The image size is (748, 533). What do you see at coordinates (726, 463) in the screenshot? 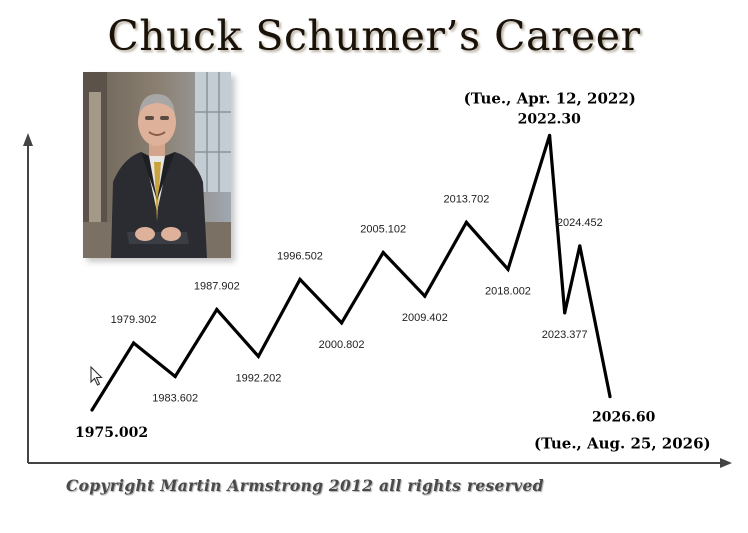
I see `x-axis-arrow` at bounding box center [726, 463].